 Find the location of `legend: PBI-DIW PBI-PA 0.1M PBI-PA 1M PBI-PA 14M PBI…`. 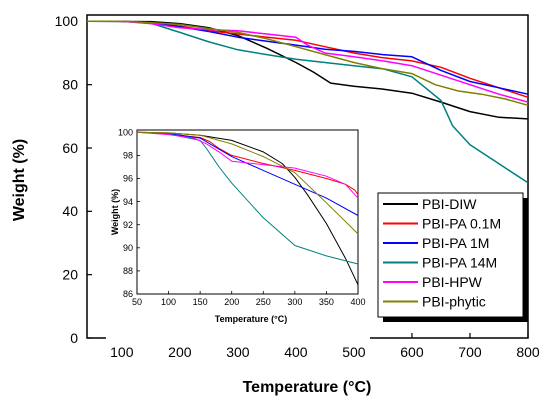

legend: PBI-DIW PBI-PA 0.1M PBI-PA 1M PBI-PA 14M PBI… is located at coordinates (452, 257).